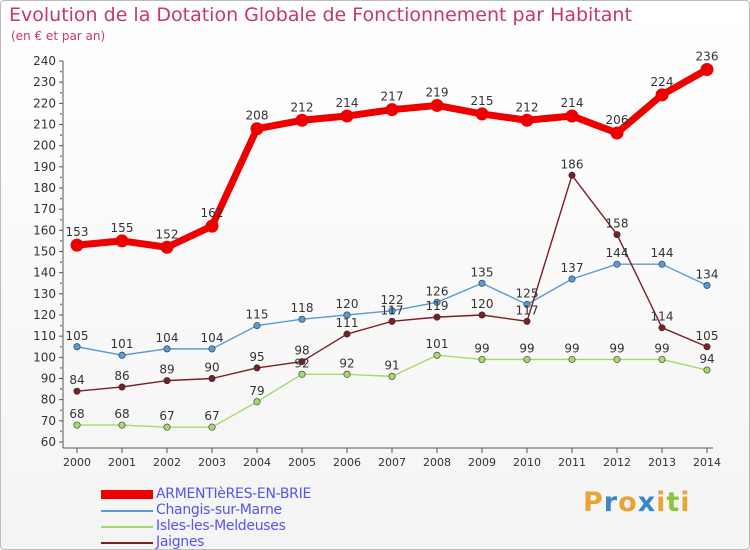 The image size is (750, 550). I want to click on data-label-changis-sur-marne: 137, so click(572, 268).